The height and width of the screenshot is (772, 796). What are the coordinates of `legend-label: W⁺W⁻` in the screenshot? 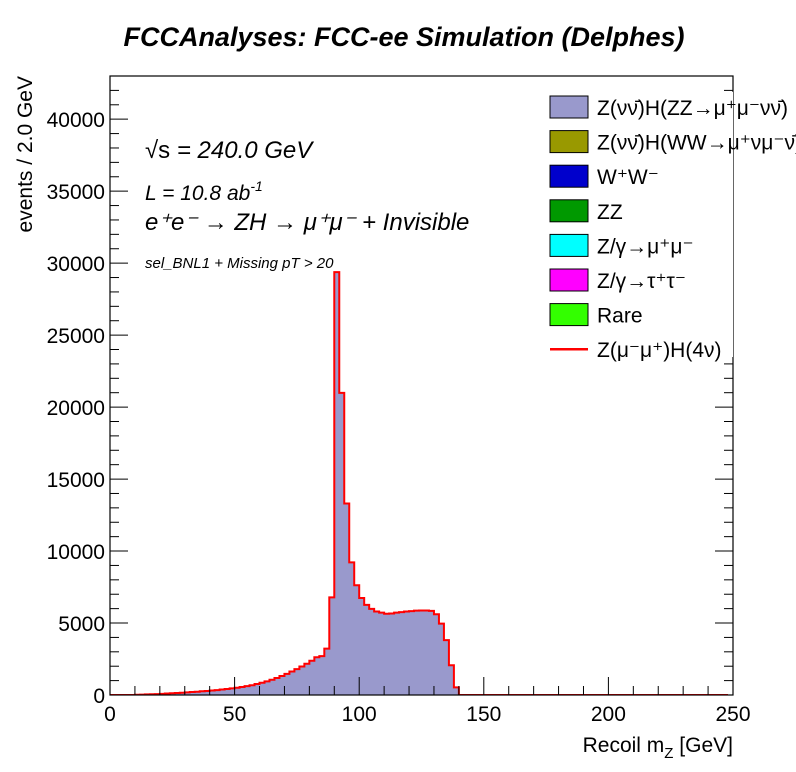 It's located at (628, 177).